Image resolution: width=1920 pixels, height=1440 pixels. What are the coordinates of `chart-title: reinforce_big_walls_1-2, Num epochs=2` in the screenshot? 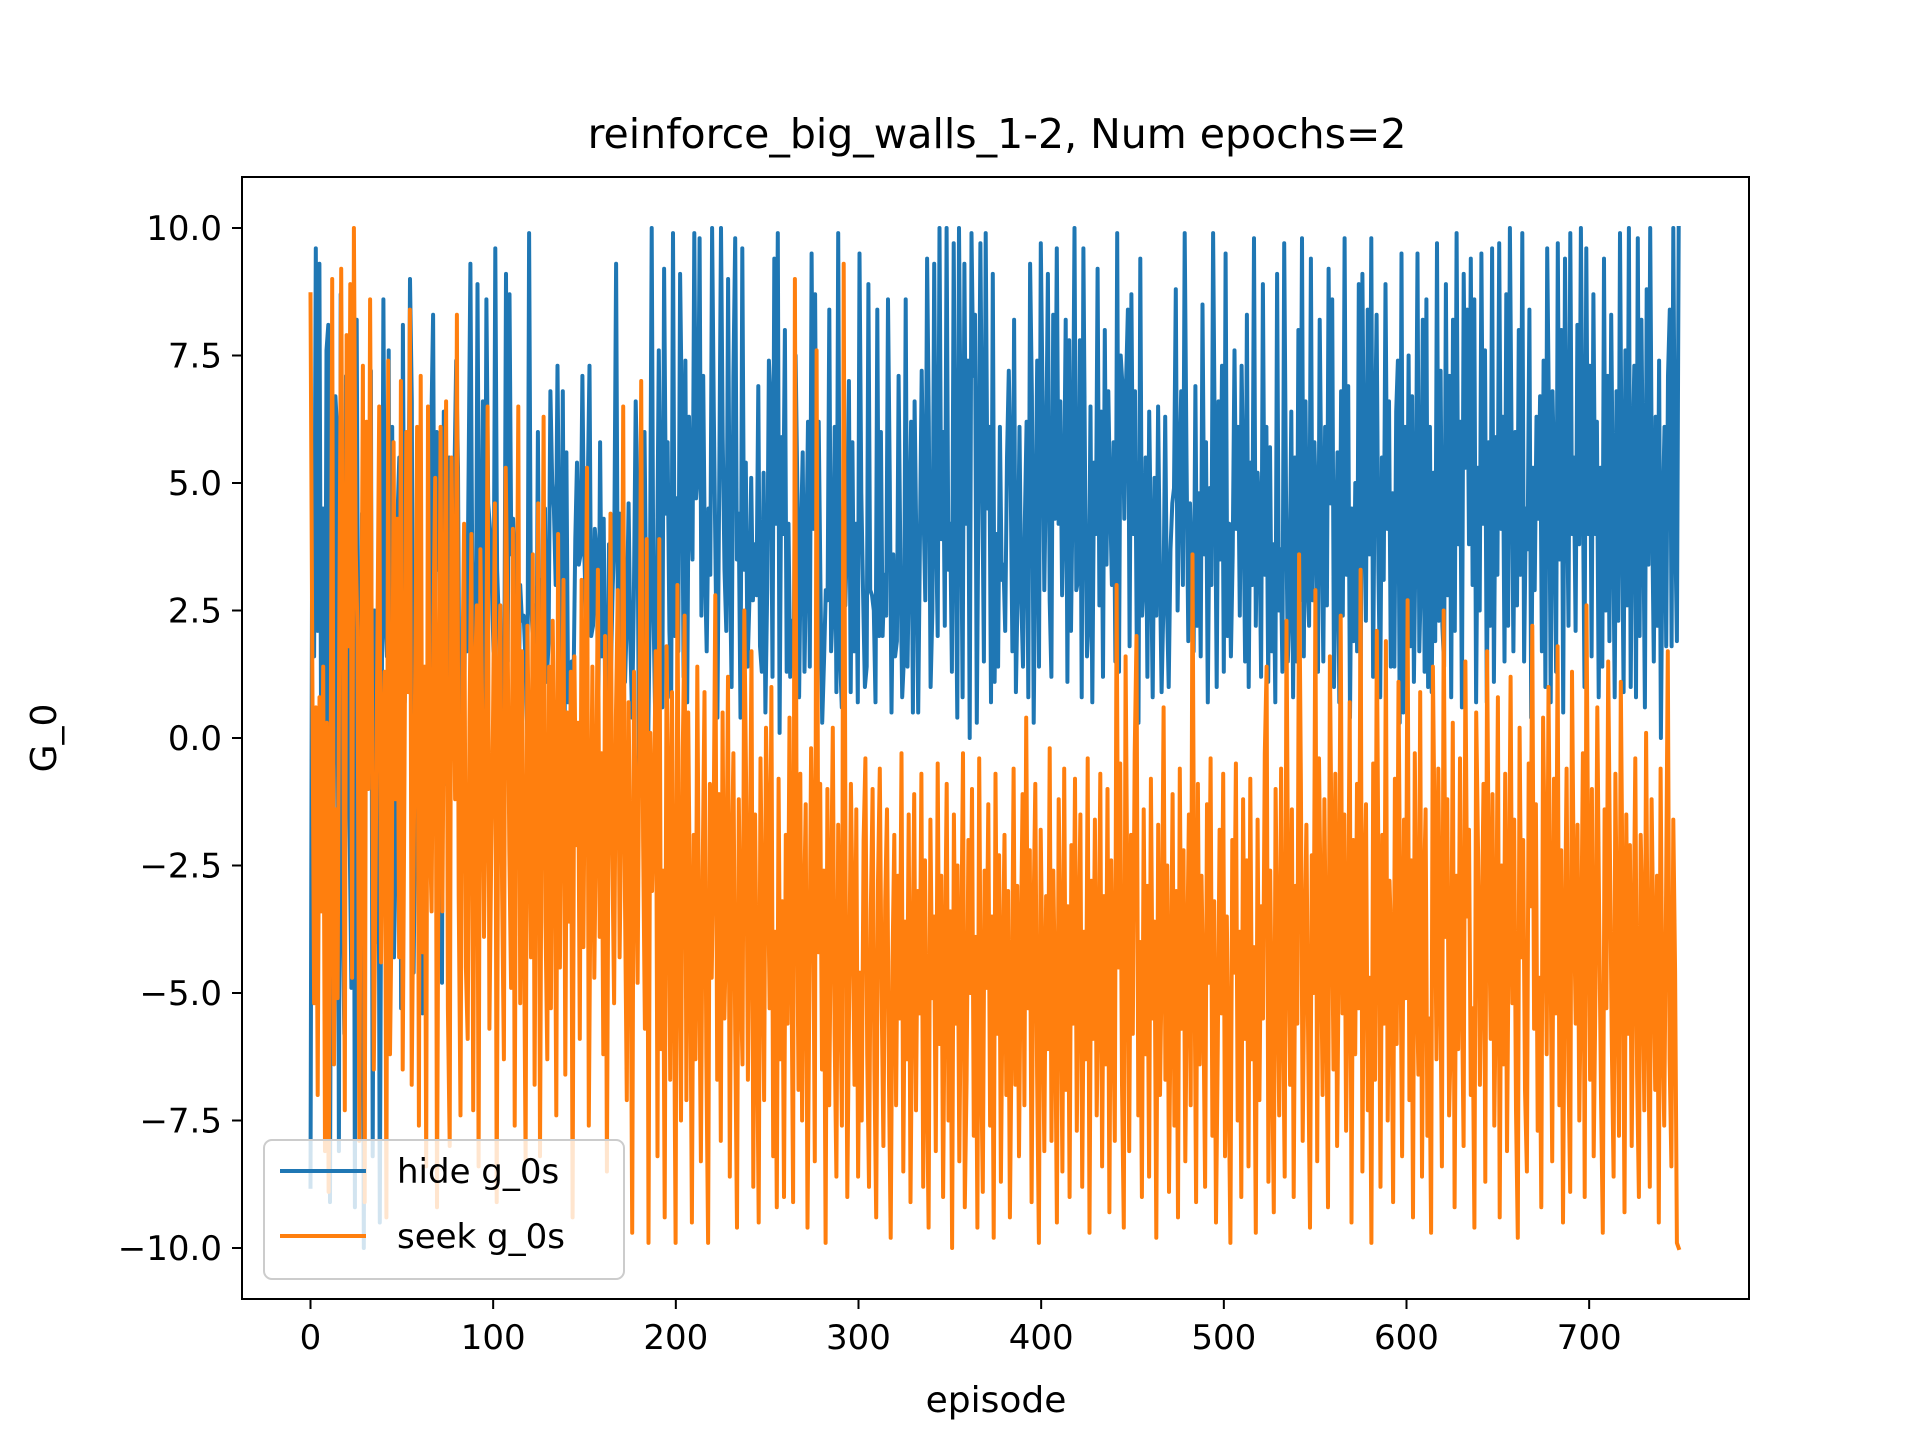 It's located at (997, 134).